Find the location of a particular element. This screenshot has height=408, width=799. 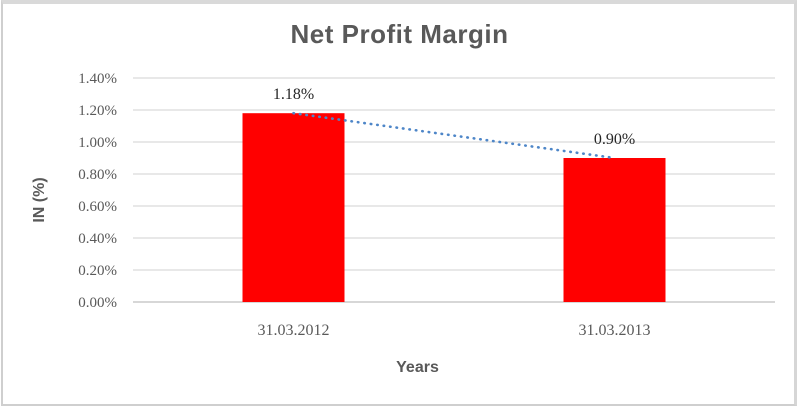

y-tick-label: 0.60% is located at coordinates (97, 207).